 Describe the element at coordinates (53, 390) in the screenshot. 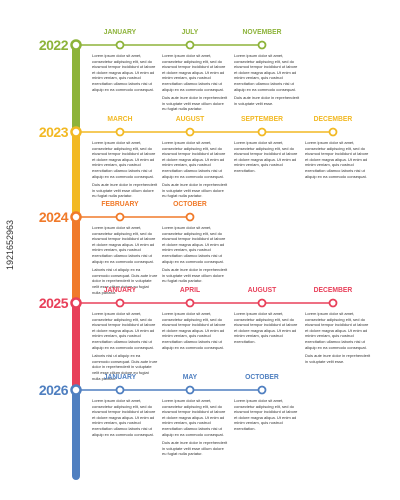

I see `year-label: 2026` at that location.